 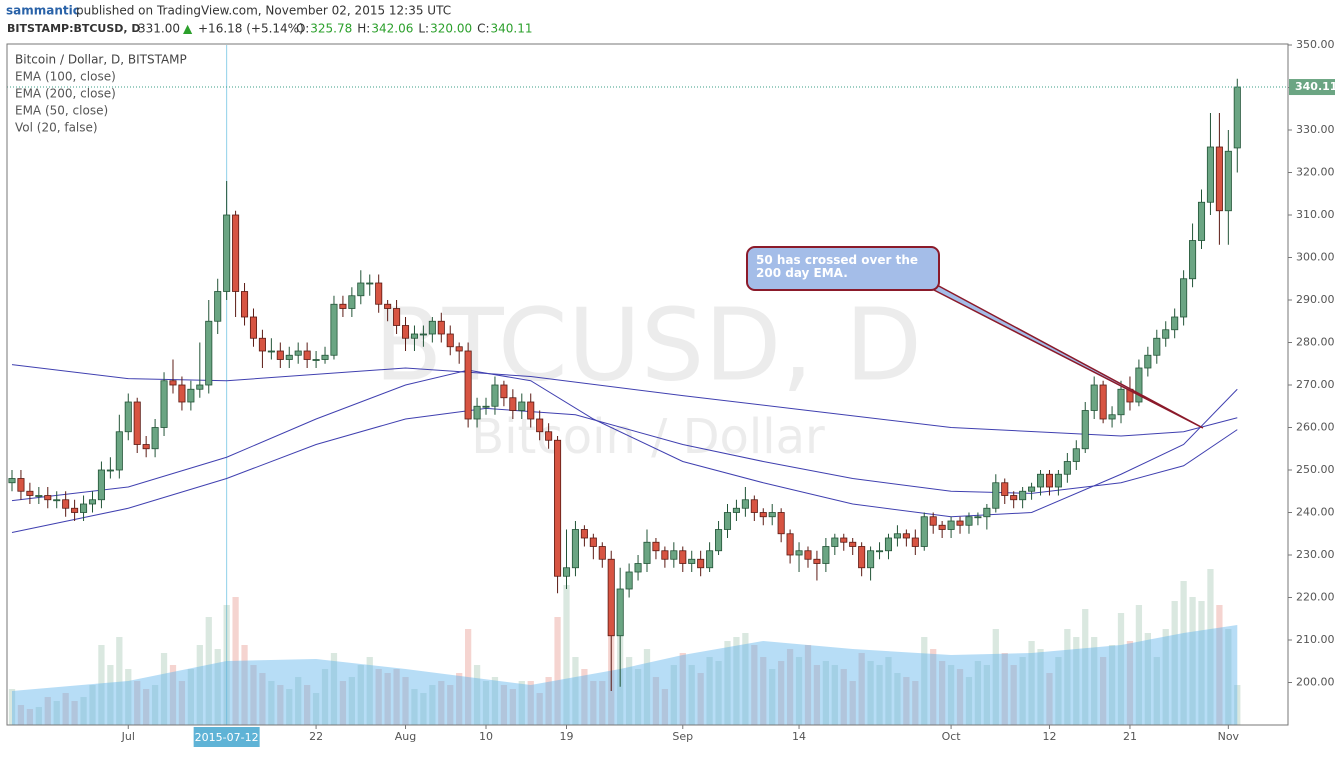 I want to click on x-tick-label: 21, so click(x=1130, y=736).